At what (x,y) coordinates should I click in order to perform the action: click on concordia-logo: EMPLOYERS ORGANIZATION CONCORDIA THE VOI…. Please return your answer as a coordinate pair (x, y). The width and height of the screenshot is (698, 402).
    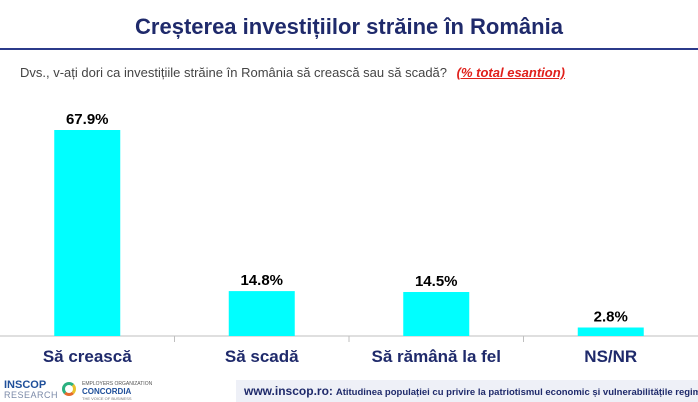
    Looking at the image, I should click on (112, 391).